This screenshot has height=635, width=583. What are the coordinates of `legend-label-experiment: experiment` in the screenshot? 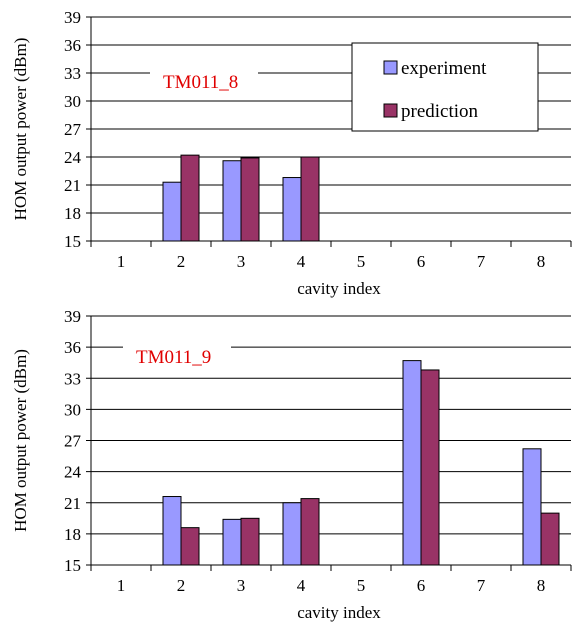 It's located at (444, 68).